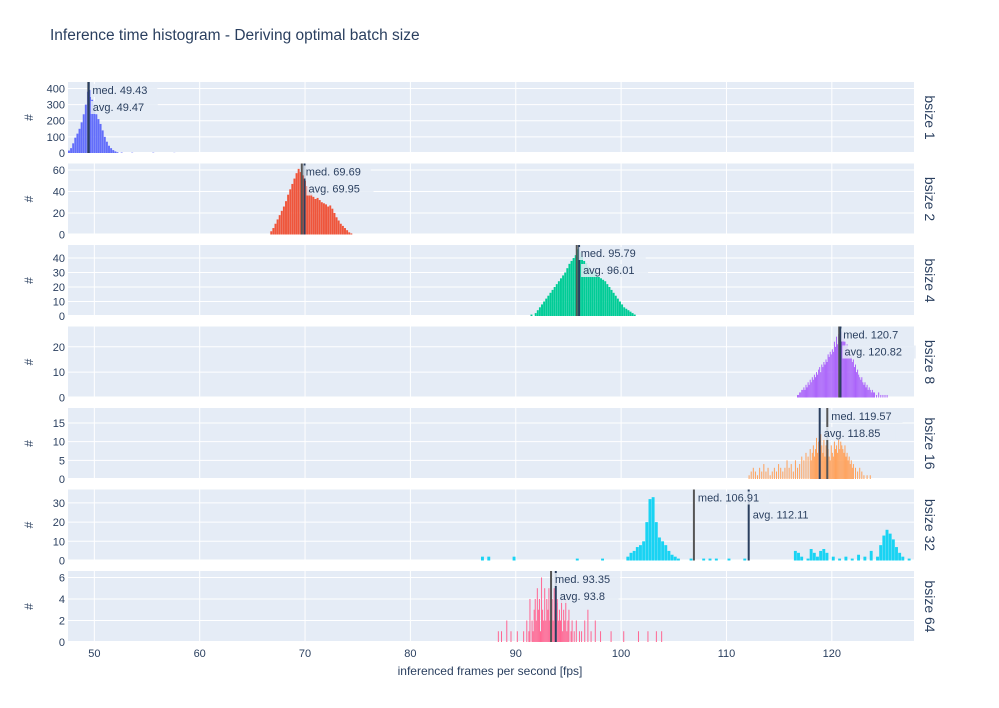 This screenshot has width=999, height=708. What do you see at coordinates (56, 89) in the screenshot?
I see `y-tick-label: 400` at bounding box center [56, 89].